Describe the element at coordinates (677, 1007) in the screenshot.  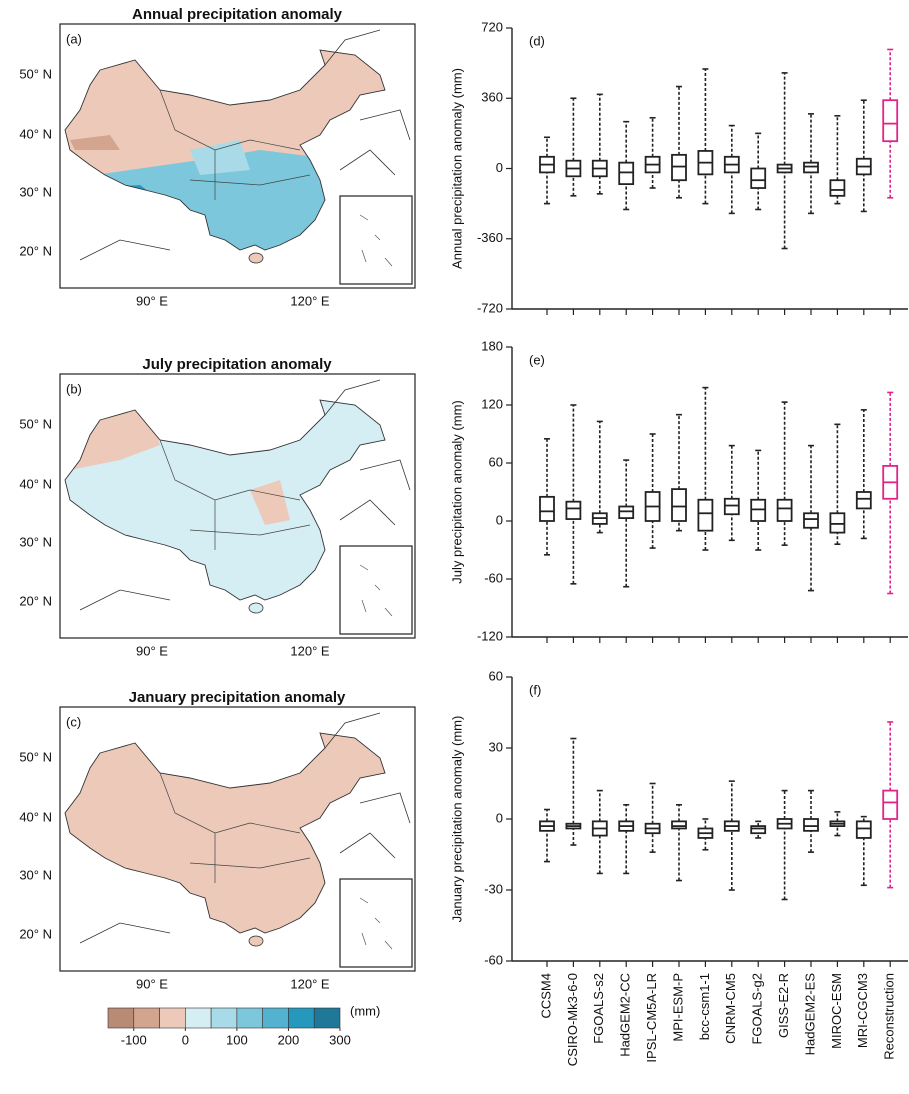
I see `x-tick-label: MPI-ESM-P` at that location.